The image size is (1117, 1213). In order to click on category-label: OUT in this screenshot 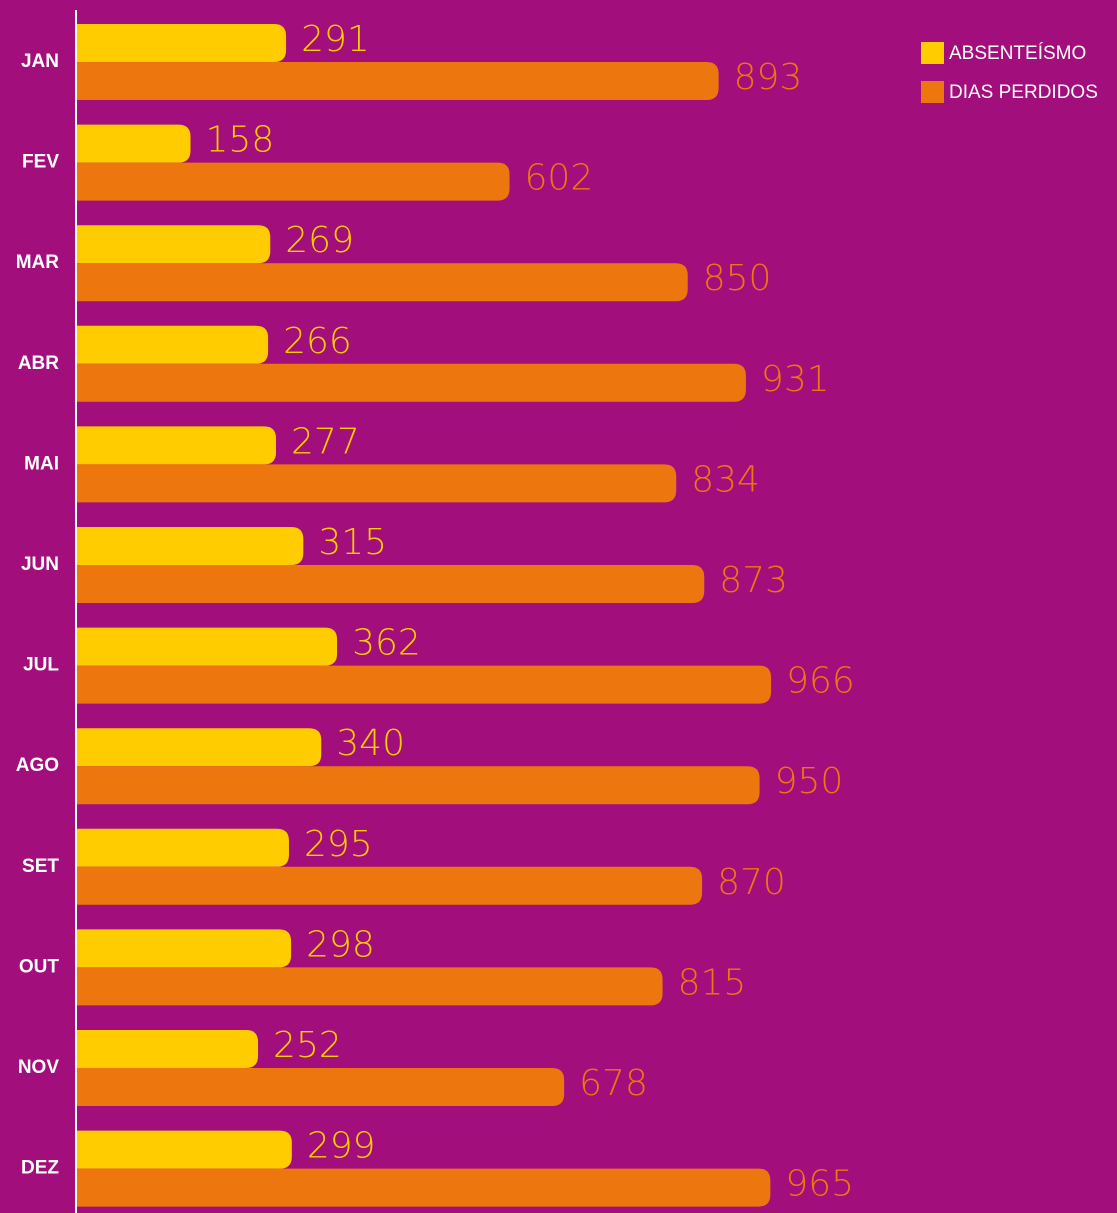, I will do `click(39, 966)`.